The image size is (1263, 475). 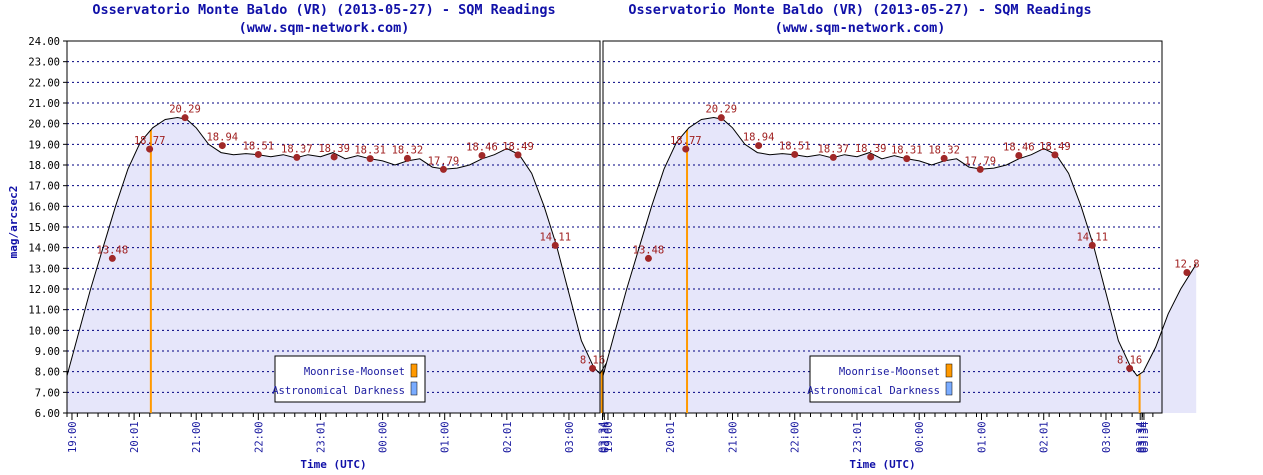 I want to click on y-tick-label: 18.00, so click(x=44, y=166).